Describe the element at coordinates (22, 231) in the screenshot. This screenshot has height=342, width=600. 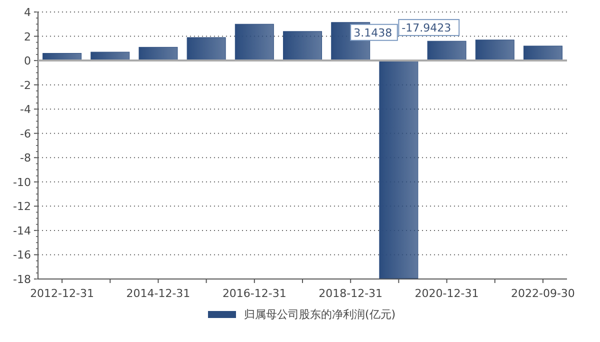
I see `y-tick-label: -14` at that location.